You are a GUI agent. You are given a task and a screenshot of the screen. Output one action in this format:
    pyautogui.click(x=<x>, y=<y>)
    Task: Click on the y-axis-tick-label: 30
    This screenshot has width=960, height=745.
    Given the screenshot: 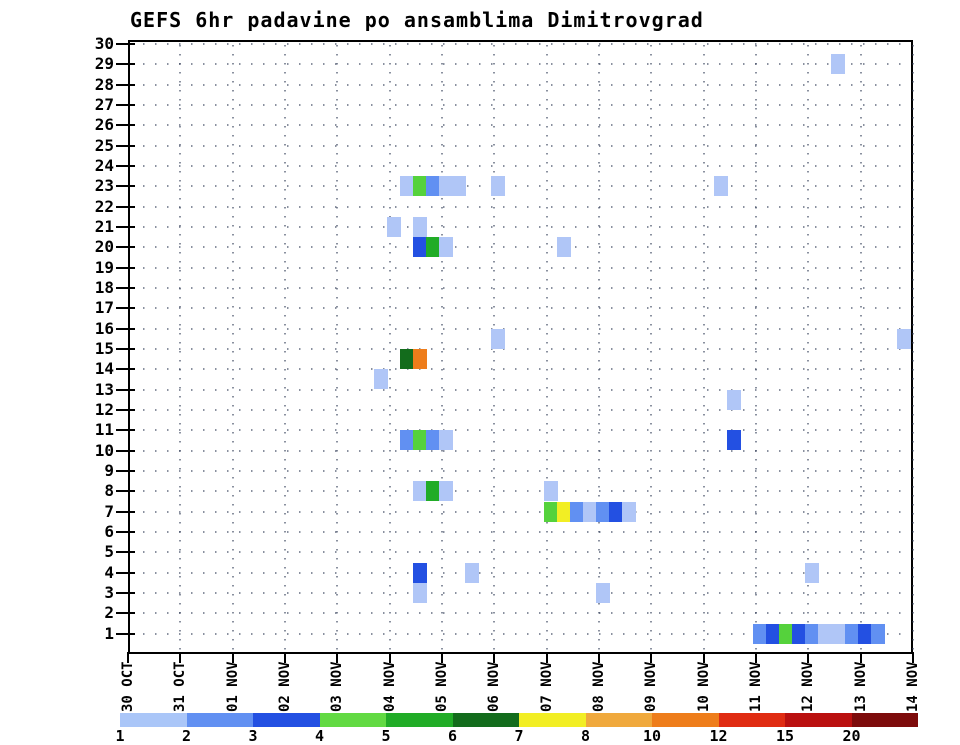 What is the action you would take?
    pyautogui.click(x=104, y=43)
    